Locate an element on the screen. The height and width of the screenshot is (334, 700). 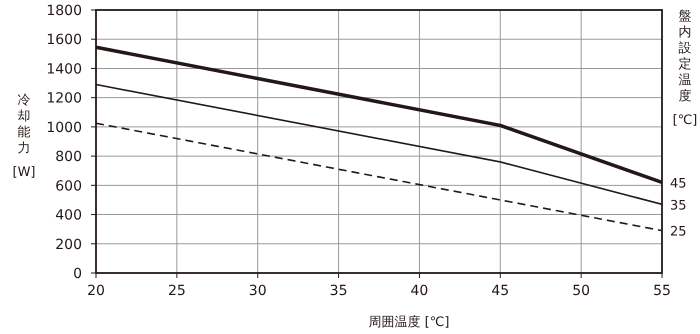
y-axis-title: 冷却能力 [W] is located at coordinates (24, 136).